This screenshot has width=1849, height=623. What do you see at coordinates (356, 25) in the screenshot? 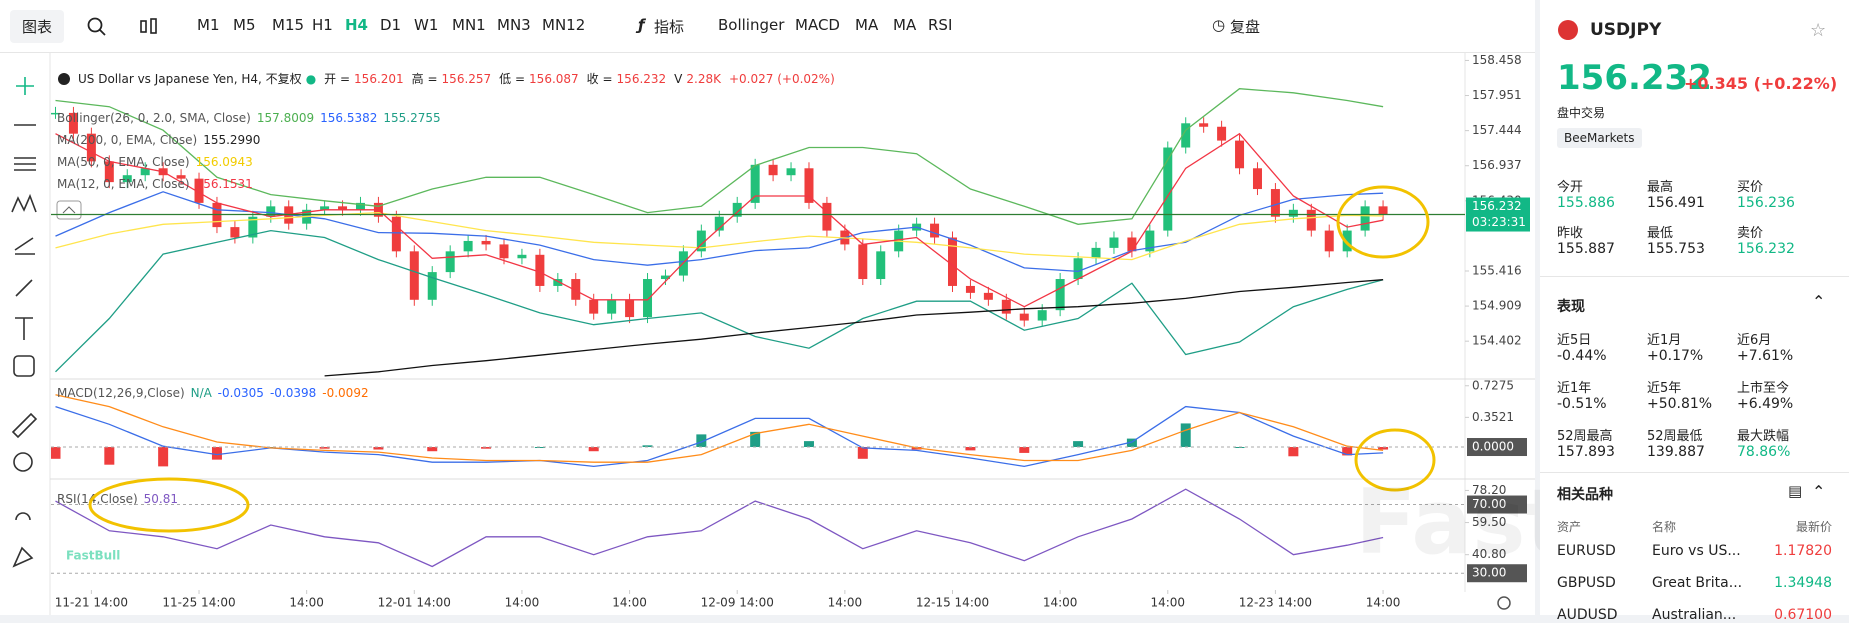
I see `timeframe-button: H4` at bounding box center [356, 25].